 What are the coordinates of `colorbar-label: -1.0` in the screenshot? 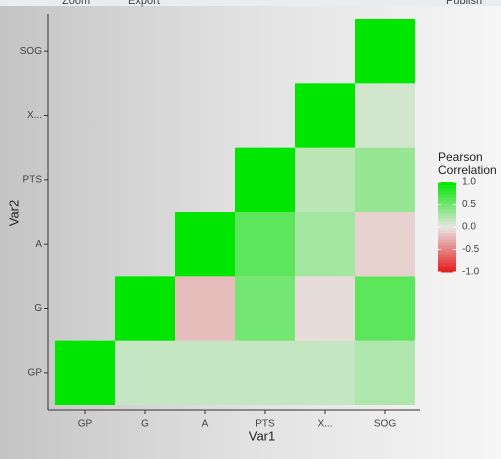 It's located at (471, 272).